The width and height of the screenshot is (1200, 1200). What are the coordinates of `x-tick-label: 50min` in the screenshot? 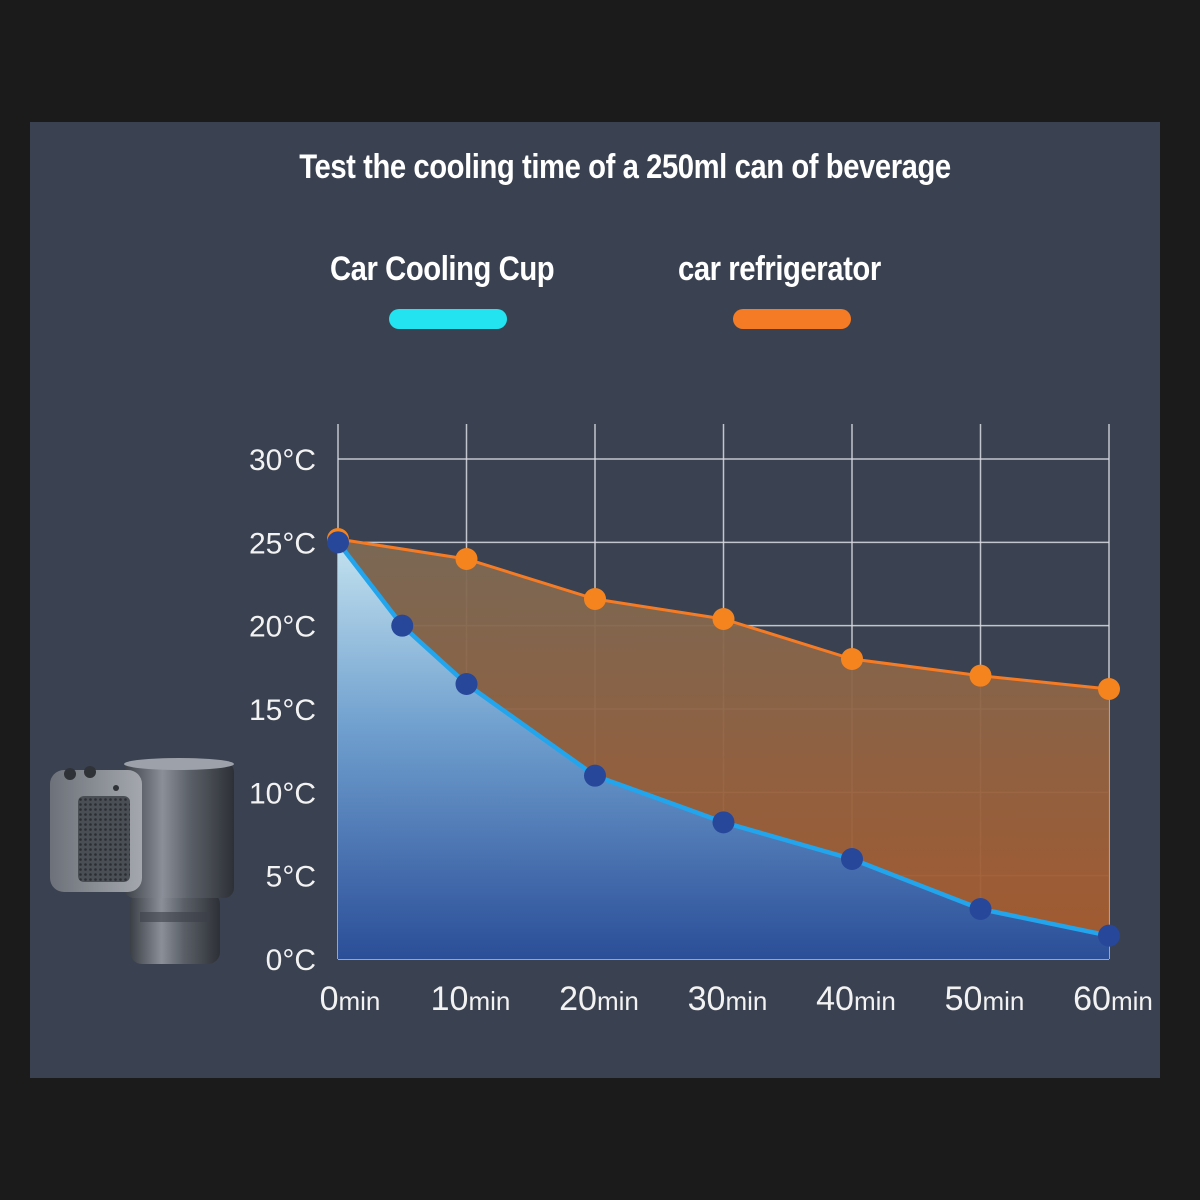 It's located at (985, 999).